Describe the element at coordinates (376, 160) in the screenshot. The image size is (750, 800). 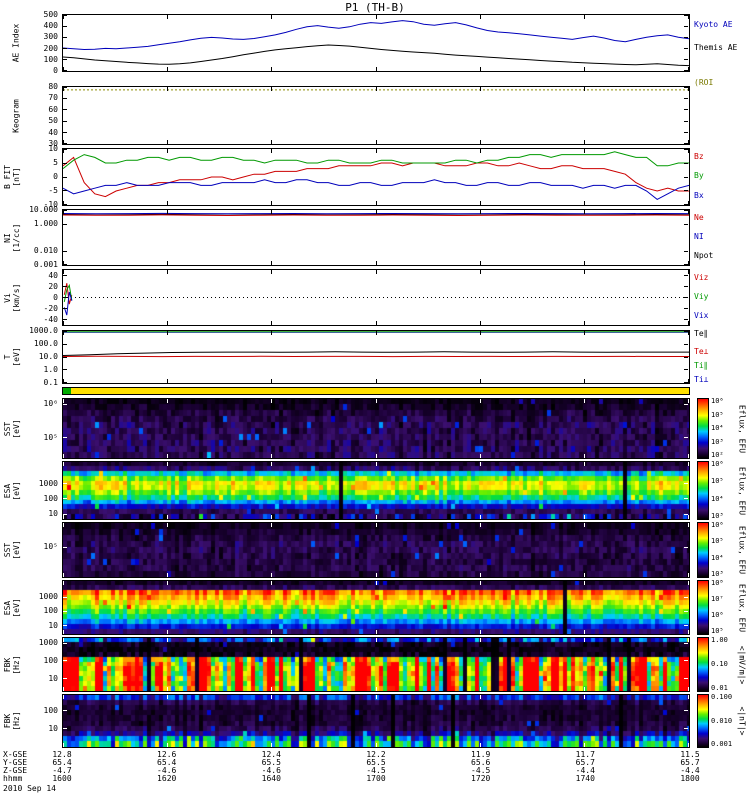
I see `b-fit-series-By` at that location.